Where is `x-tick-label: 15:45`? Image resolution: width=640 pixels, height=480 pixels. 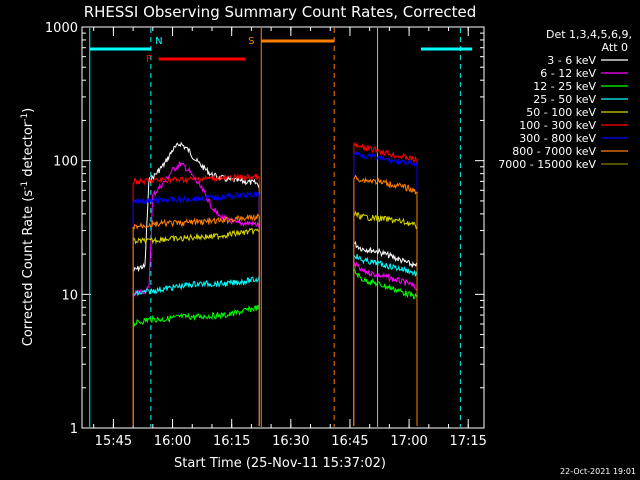
x-tick-label: 15:45 is located at coordinates (113, 441).